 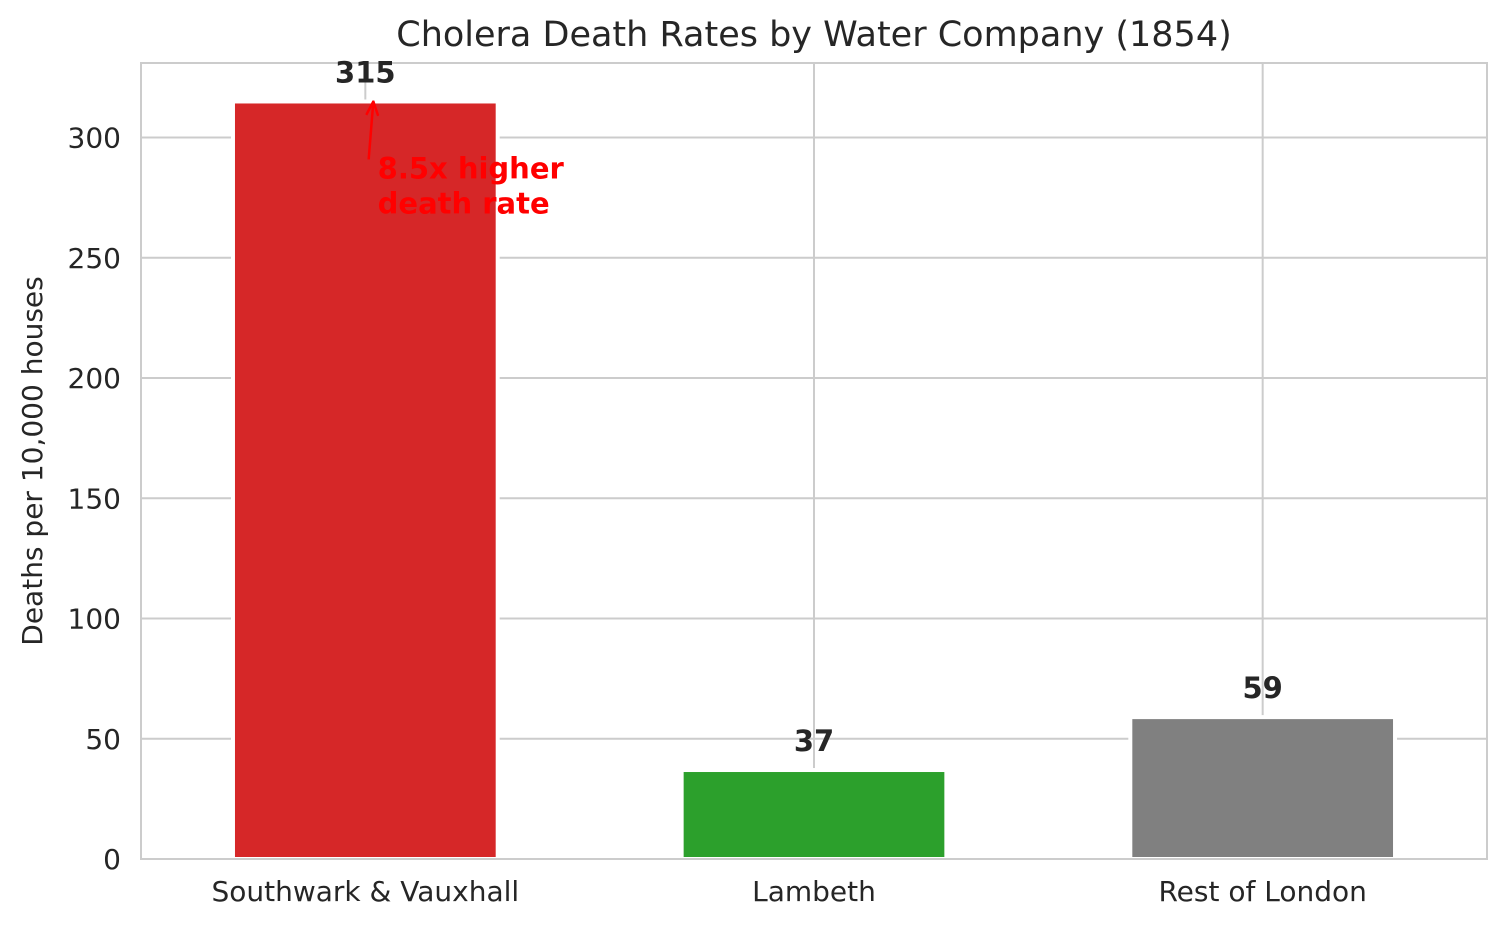 I want to click on x-tick-label: Southwark & Vauxhall, so click(x=365, y=891).